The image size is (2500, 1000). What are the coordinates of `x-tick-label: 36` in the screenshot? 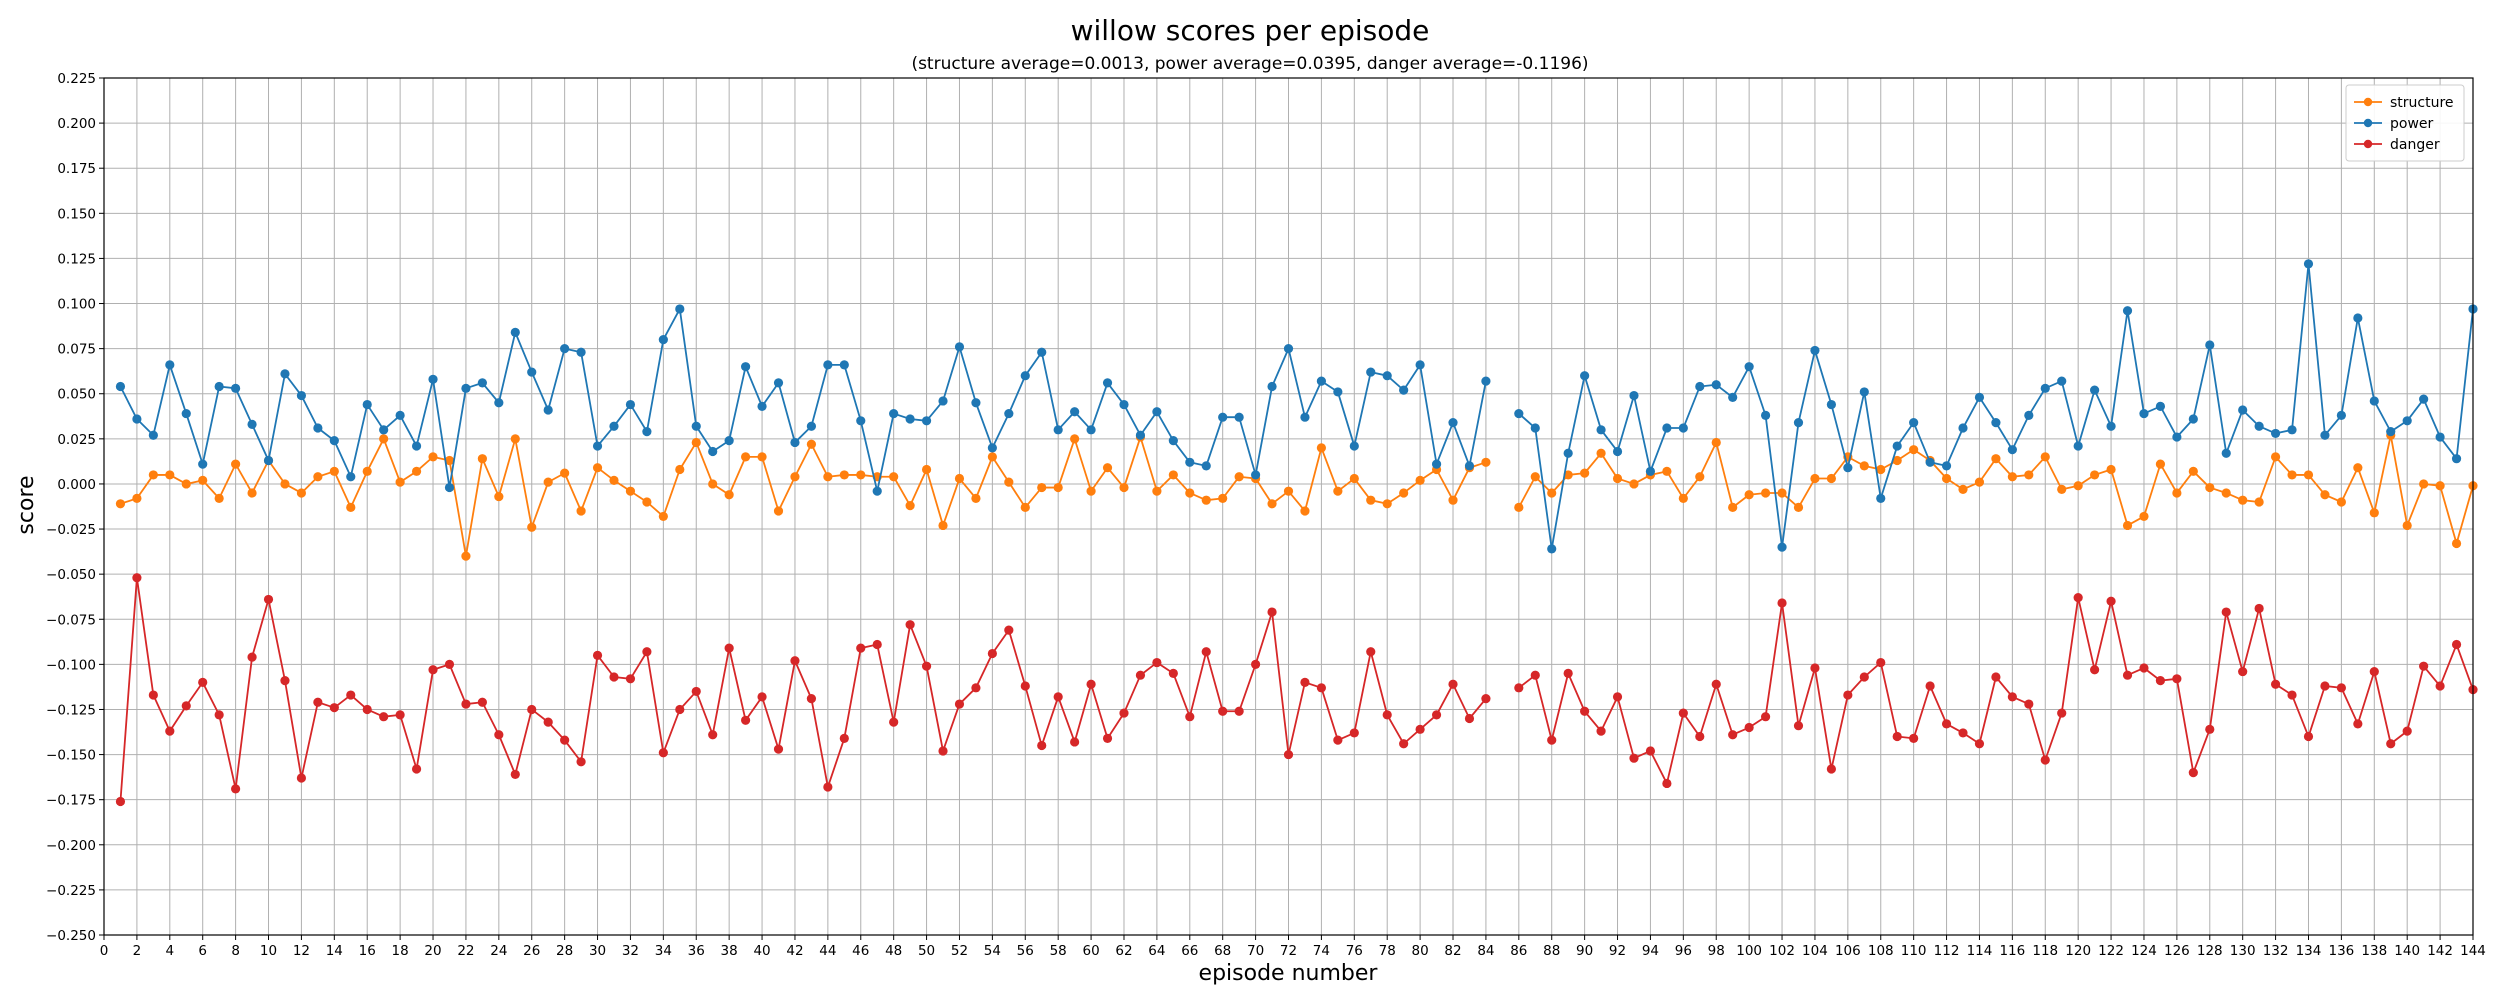 It's located at (696, 951).